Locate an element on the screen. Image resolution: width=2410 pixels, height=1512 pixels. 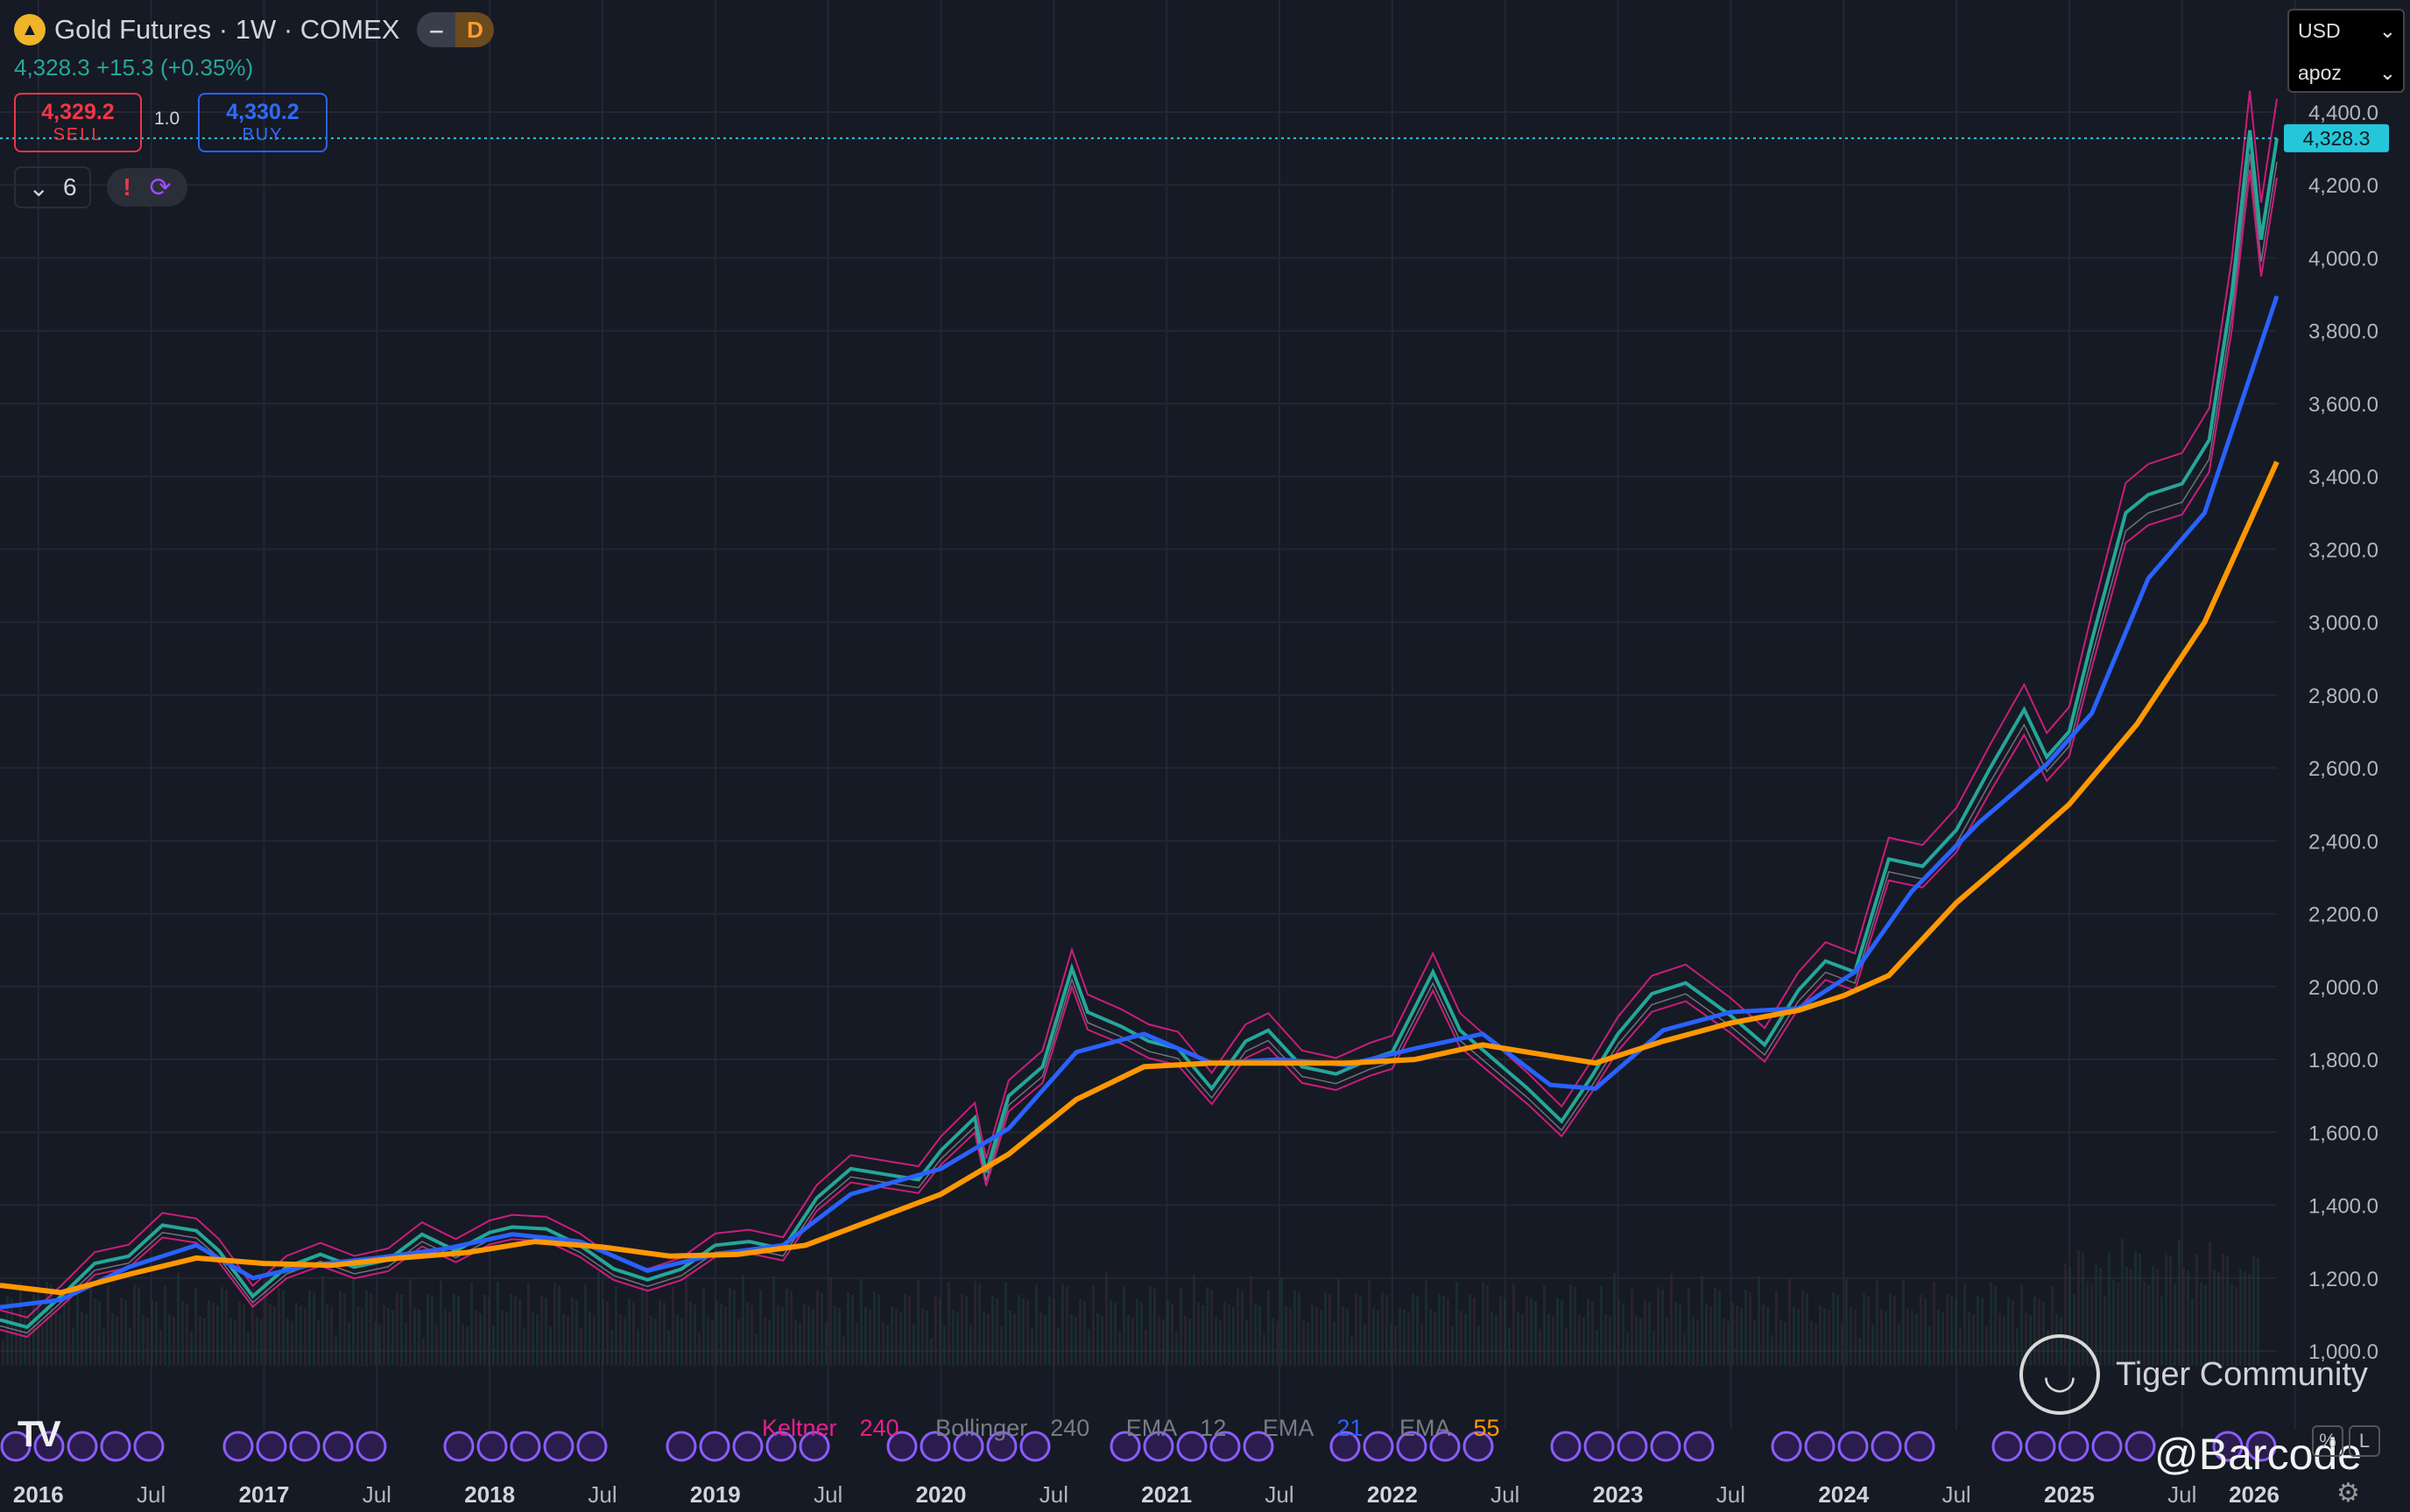
legend-bollinger-name: Bollinger is located at coordinates (981, 1428).